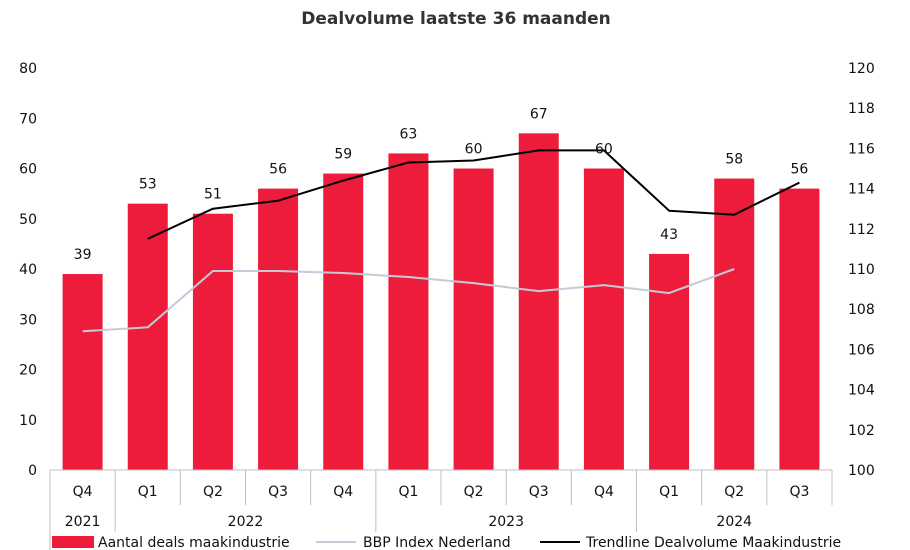 The height and width of the screenshot is (550, 910). What do you see at coordinates (861, 471) in the screenshot?
I see `y-right-tick-label: 100` at bounding box center [861, 471].